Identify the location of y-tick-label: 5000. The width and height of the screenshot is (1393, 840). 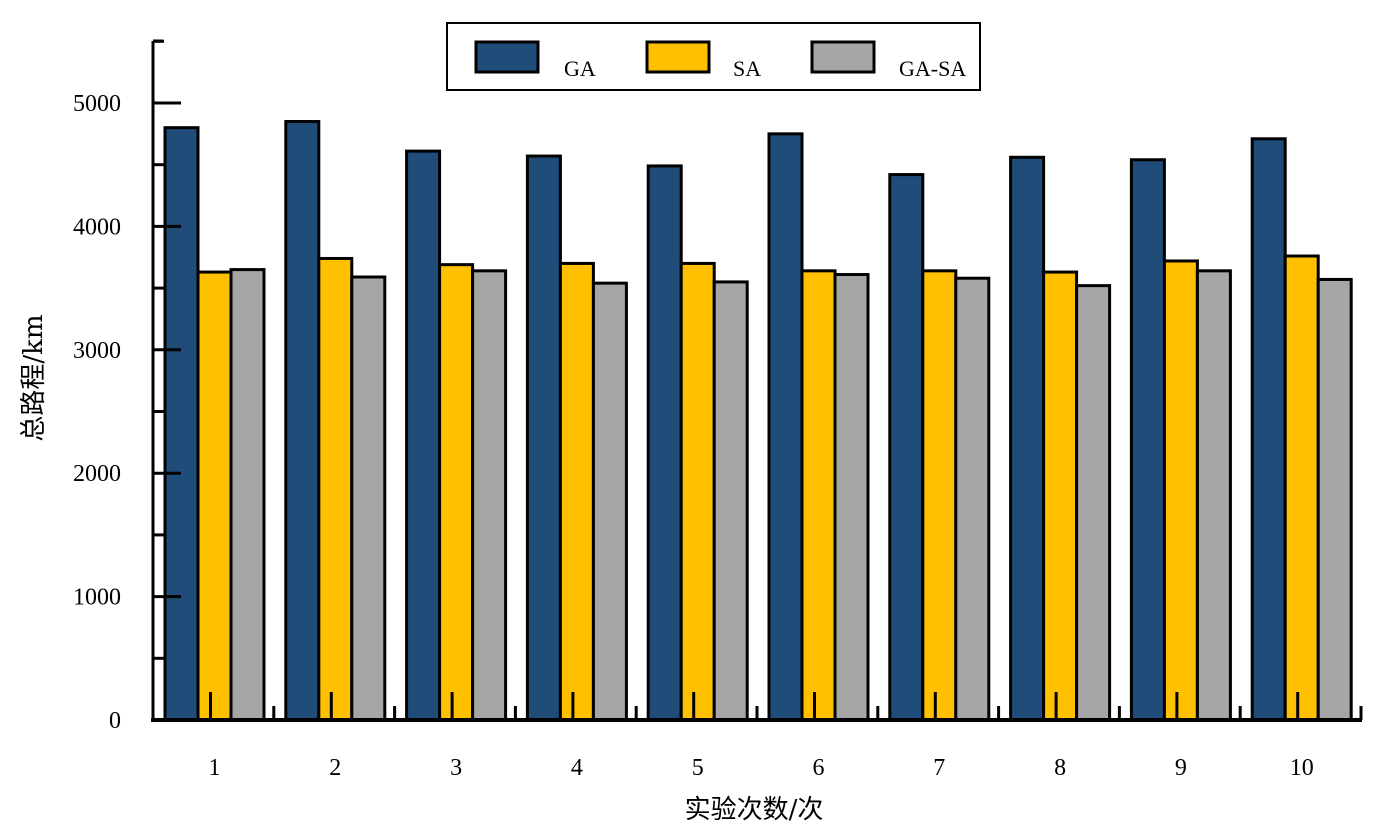
(97, 104).